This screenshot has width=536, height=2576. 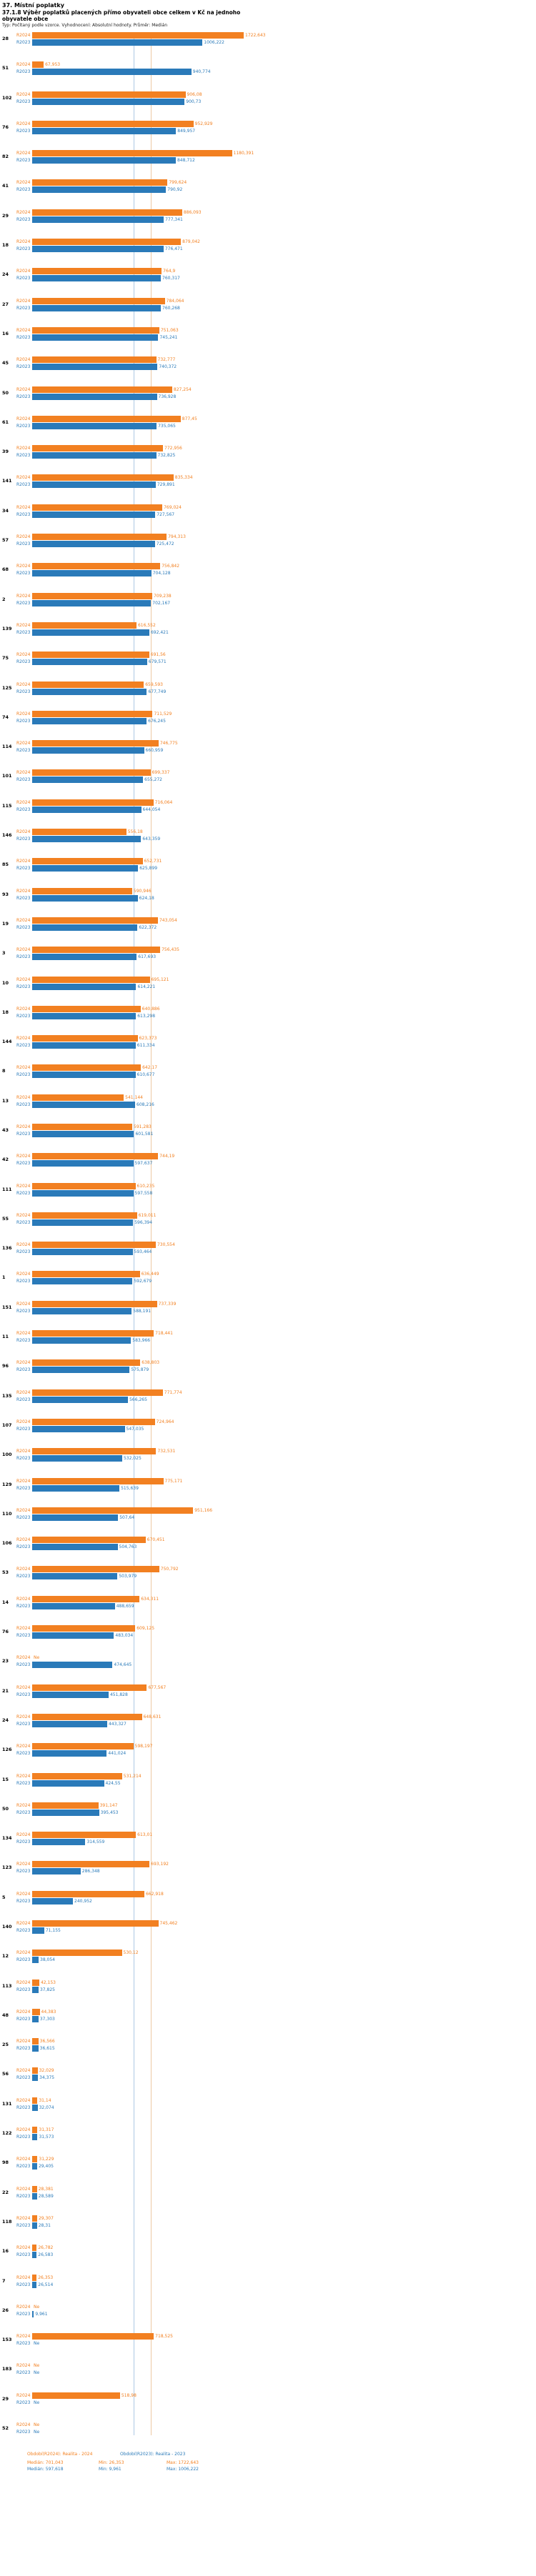 What do you see at coordinates (157, 1687) in the screenshot?
I see `value-label-r2024: 677,567` at bounding box center [157, 1687].